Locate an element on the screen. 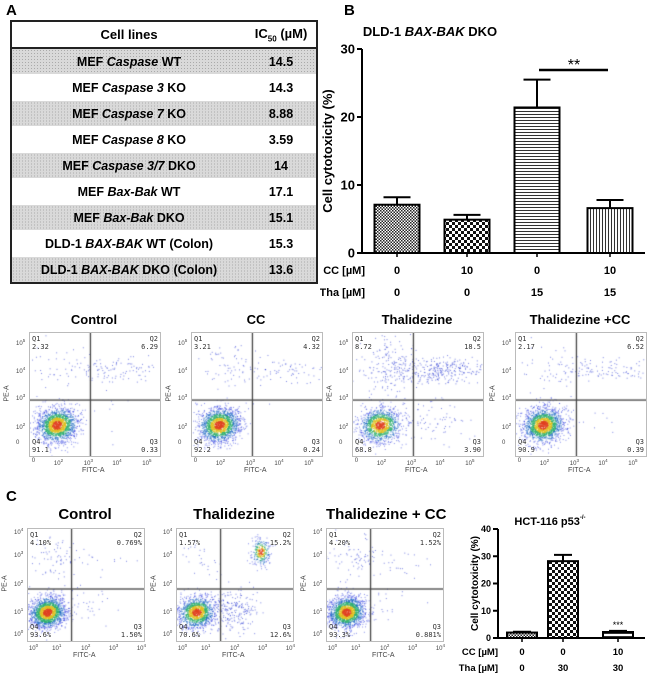 The width and height of the screenshot is (650, 674). significance-marker: *** is located at coordinates (618, 625).